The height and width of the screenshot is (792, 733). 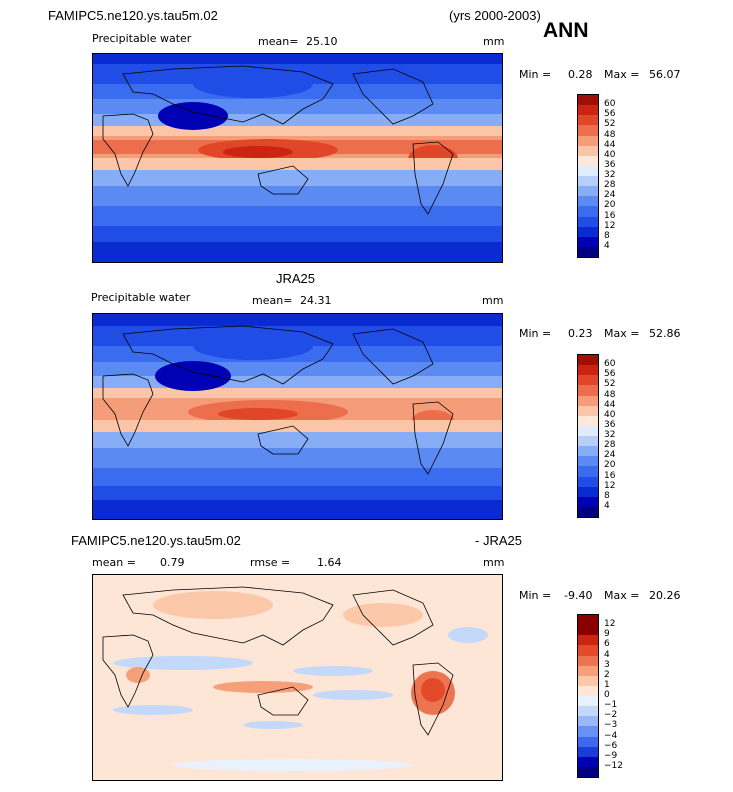 What do you see at coordinates (613, 765) in the screenshot?
I see `colorbar-label: −12` at bounding box center [613, 765].